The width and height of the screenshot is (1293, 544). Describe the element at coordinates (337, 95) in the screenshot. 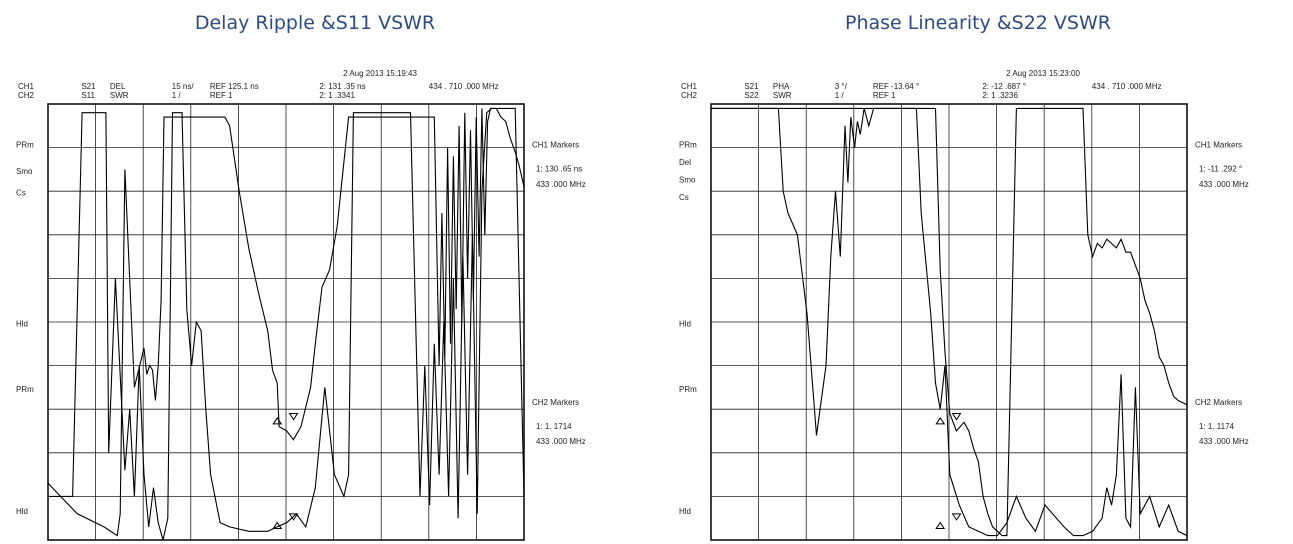

I see `header-row2-cell: 2: 1 .3341` at that location.